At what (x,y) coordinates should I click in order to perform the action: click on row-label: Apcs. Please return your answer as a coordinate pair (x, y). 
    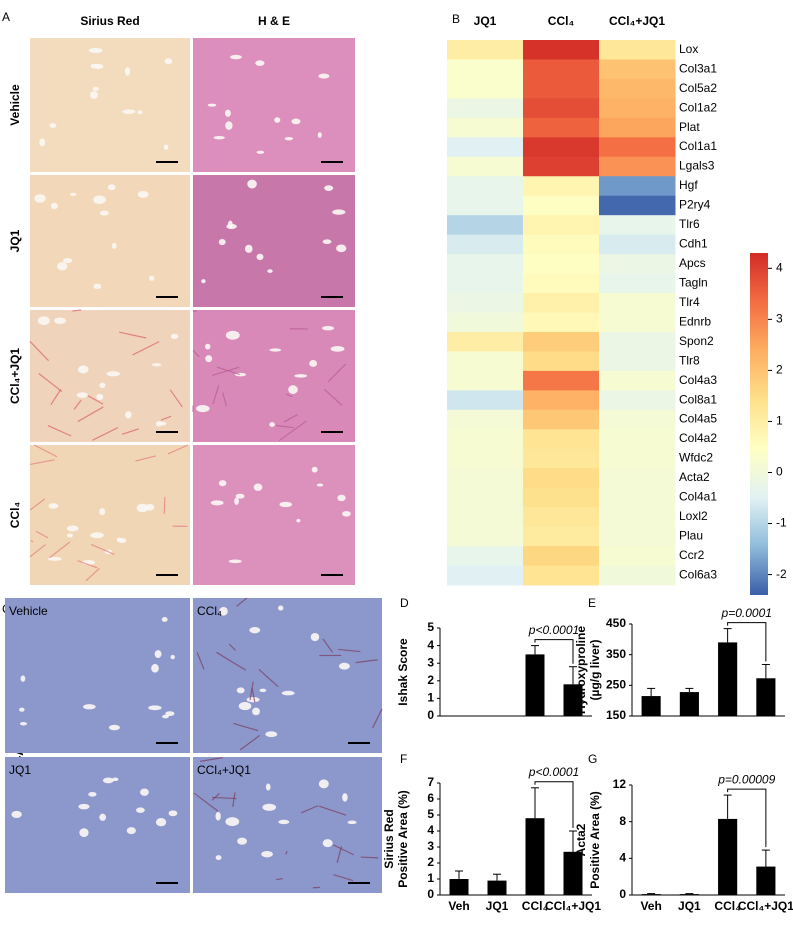
    Looking at the image, I should click on (692, 263).